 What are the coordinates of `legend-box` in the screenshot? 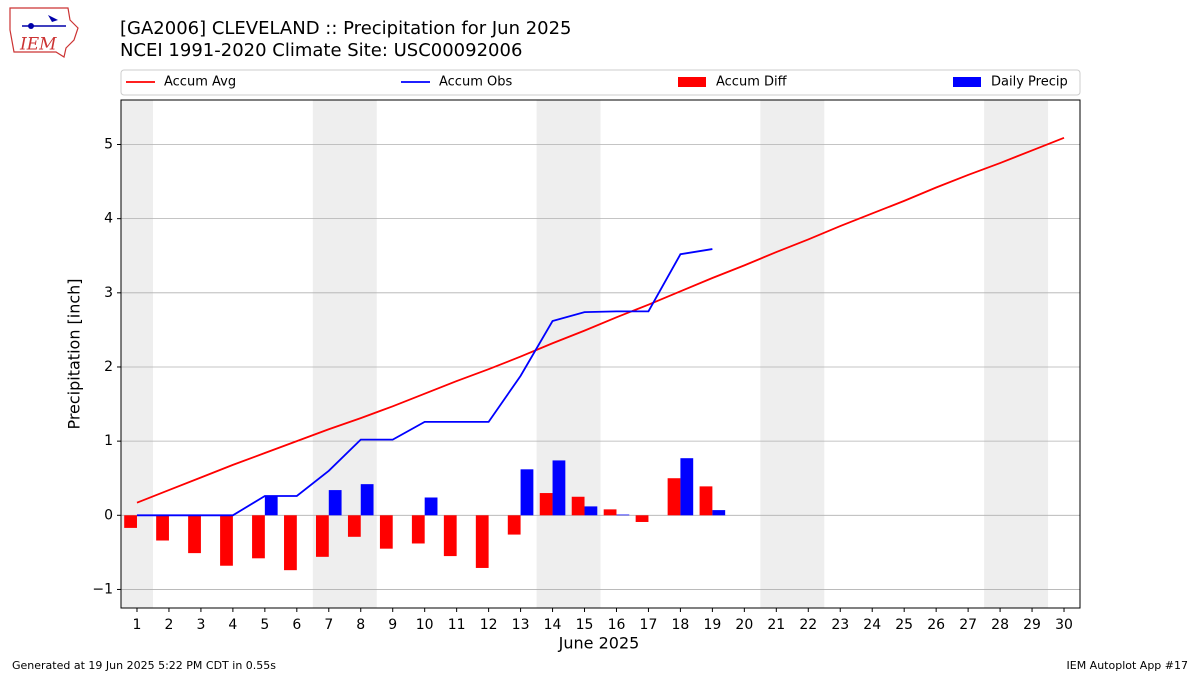 It's located at (600, 82).